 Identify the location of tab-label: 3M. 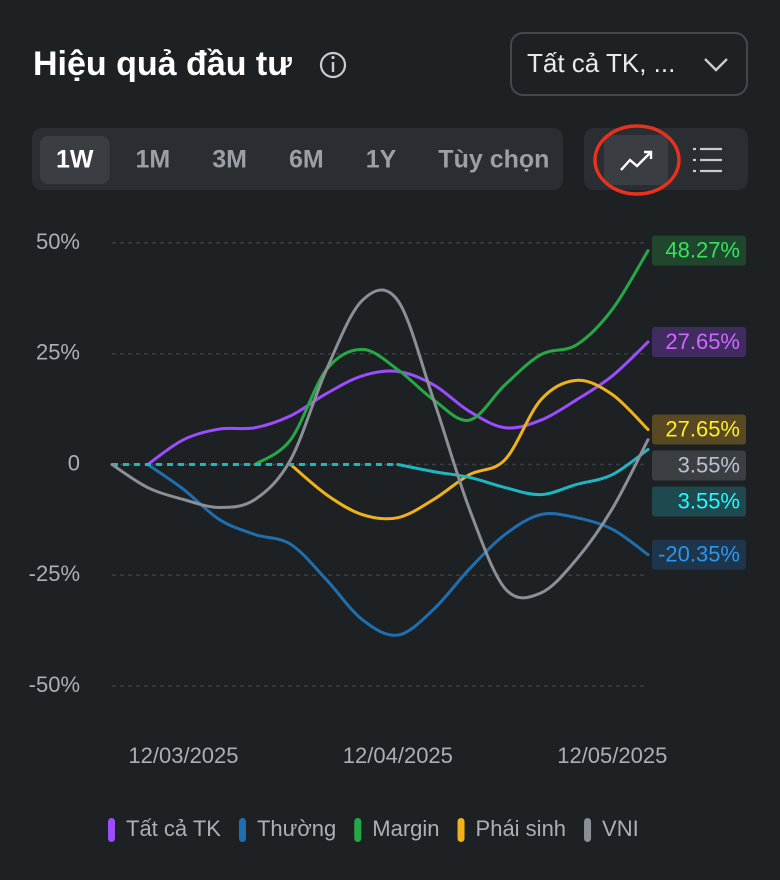
(229, 160).